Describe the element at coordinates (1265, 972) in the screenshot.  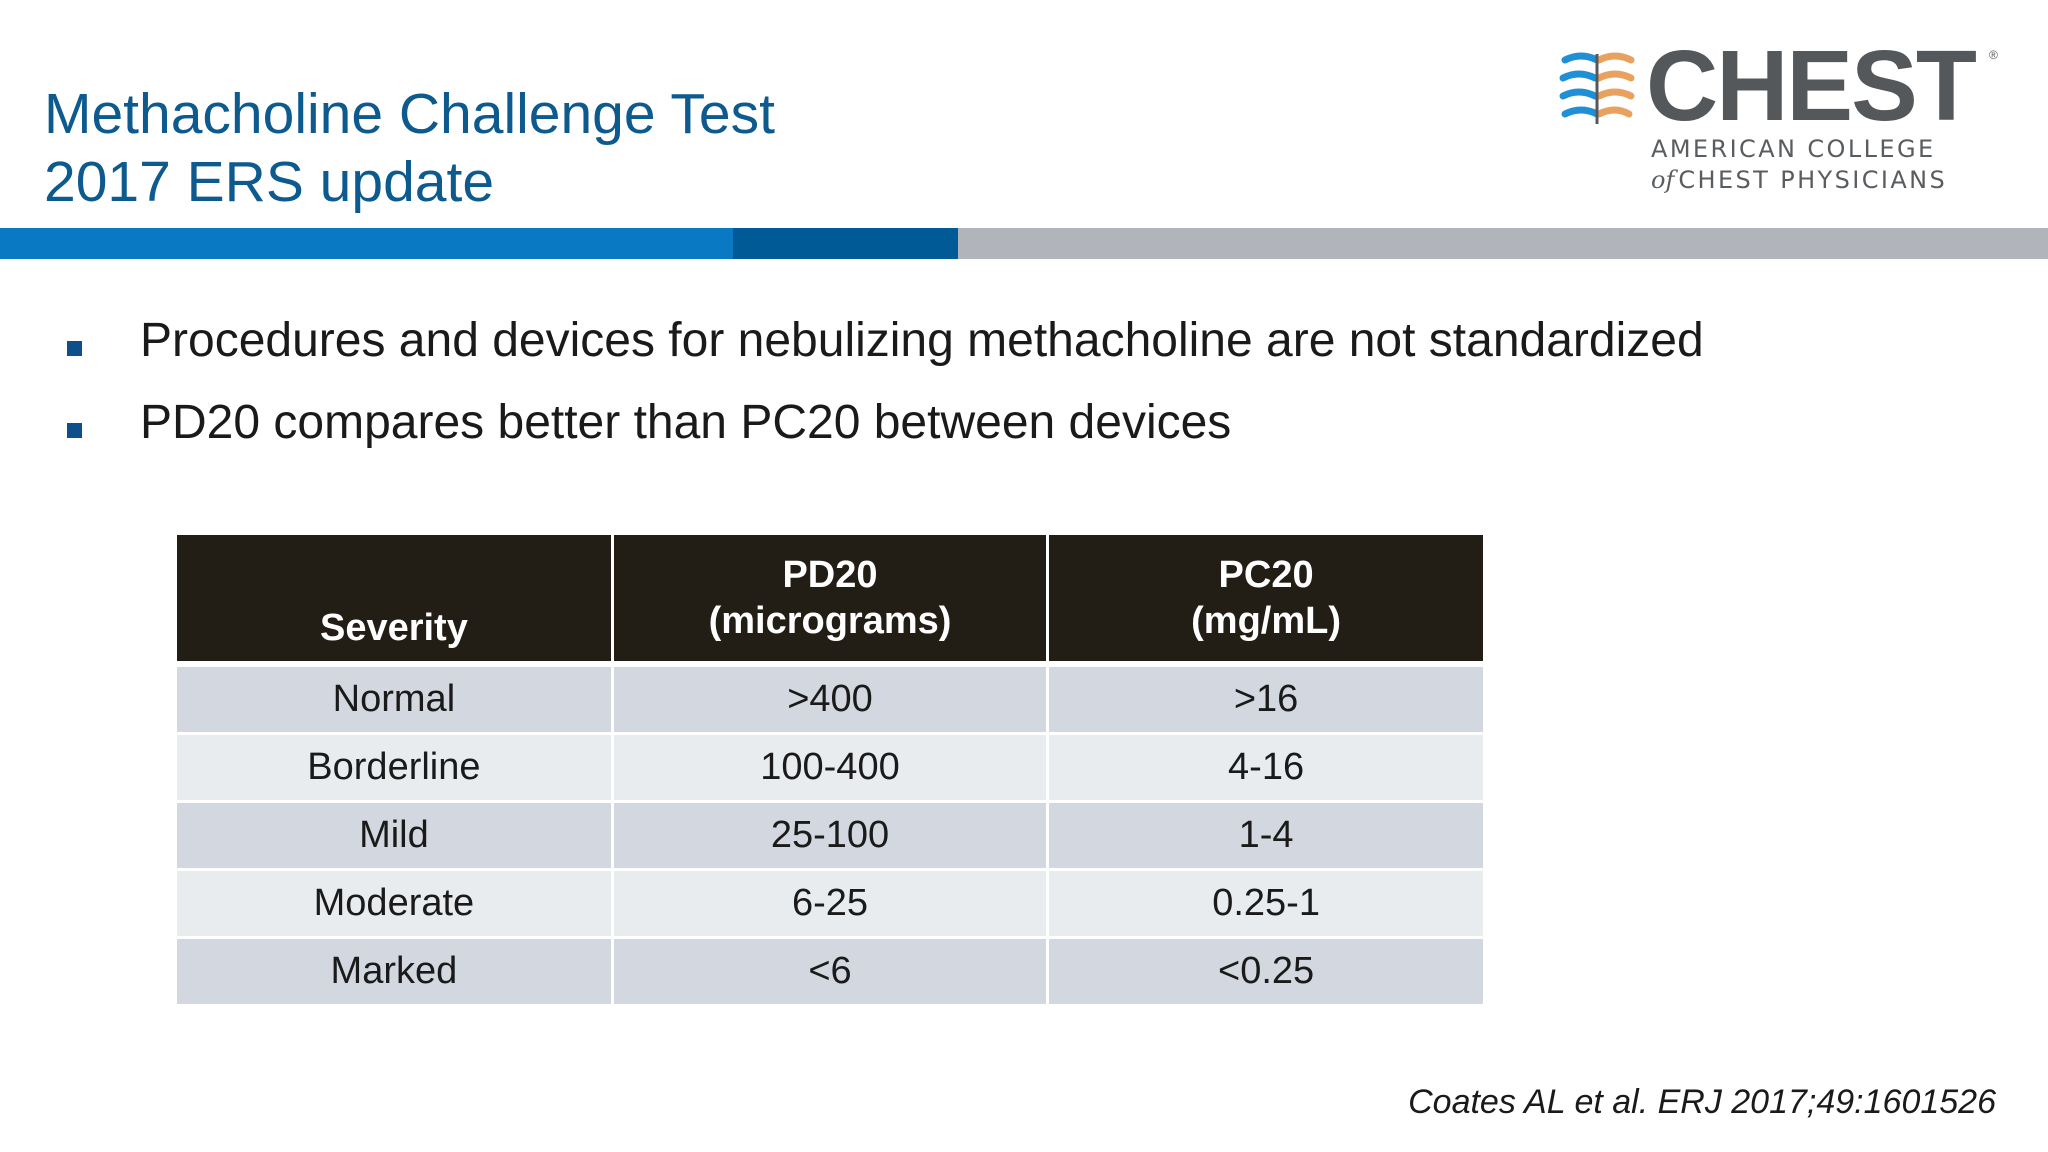
I see `cell-pc20: <0.25` at that location.